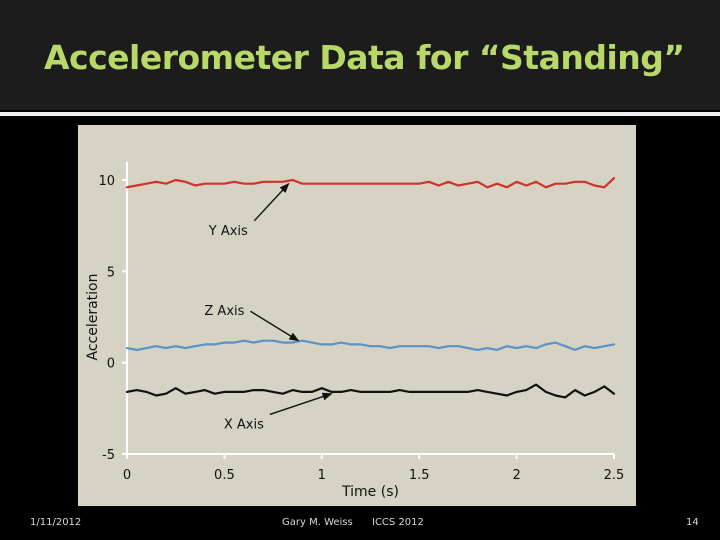 The height and width of the screenshot is (540, 720). What do you see at coordinates (228, 231) in the screenshot?
I see `annotation-label-y: Y Axis` at bounding box center [228, 231].